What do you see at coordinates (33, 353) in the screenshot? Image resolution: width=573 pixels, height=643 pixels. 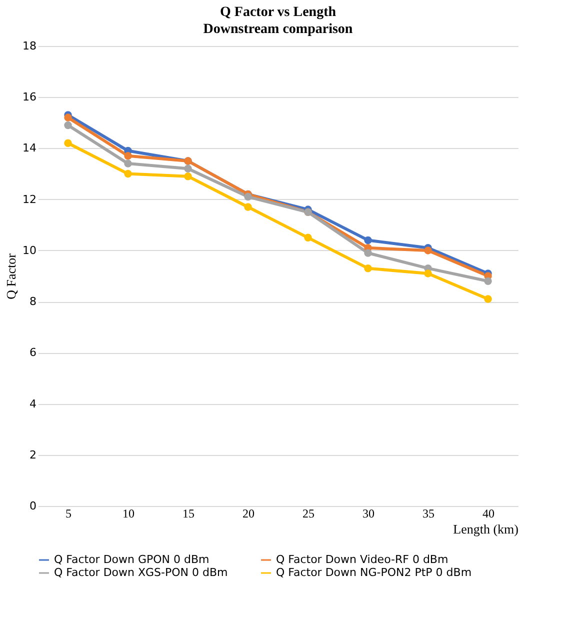 I see `y-tick-label: 6` at bounding box center [33, 353].